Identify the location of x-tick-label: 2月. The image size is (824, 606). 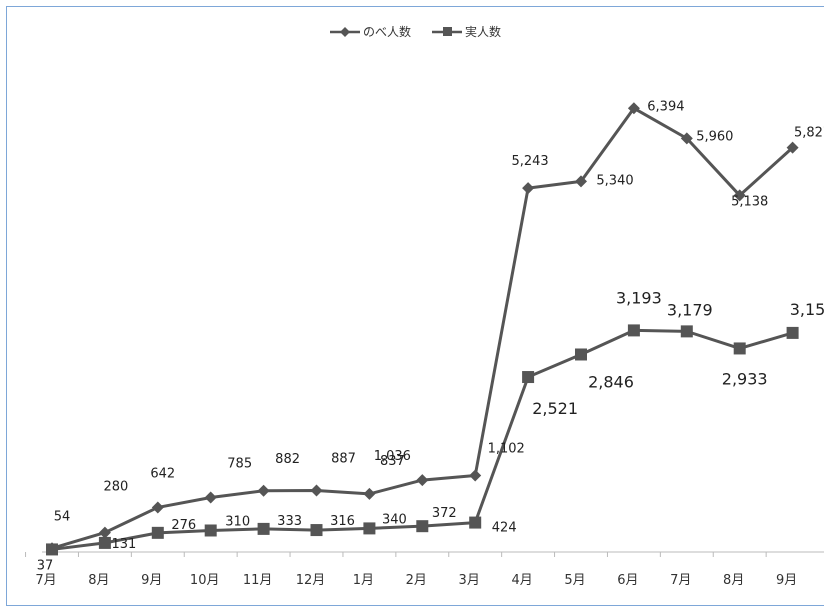
(416, 580).